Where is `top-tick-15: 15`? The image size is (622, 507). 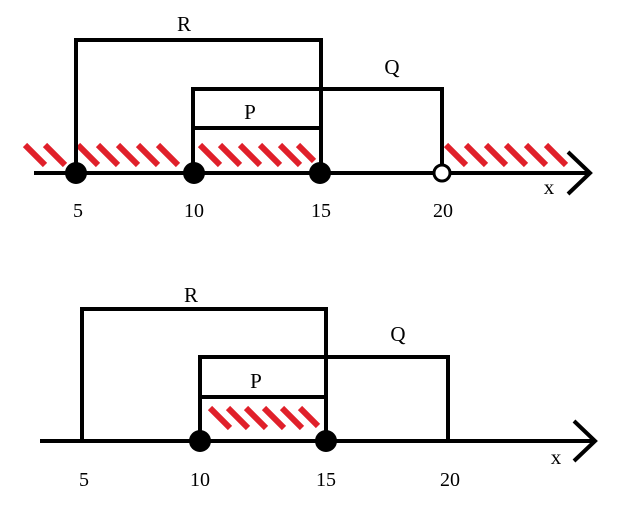 top-tick-15: 15 is located at coordinates (321, 211).